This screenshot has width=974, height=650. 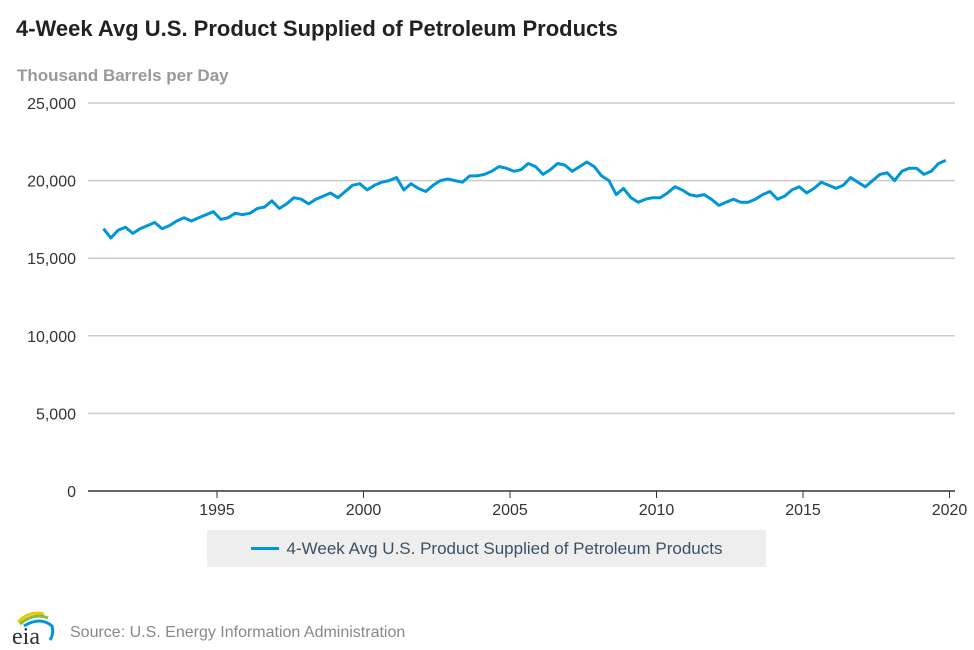 I want to click on y-tick-label: 20,000, so click(x=51, y=182).